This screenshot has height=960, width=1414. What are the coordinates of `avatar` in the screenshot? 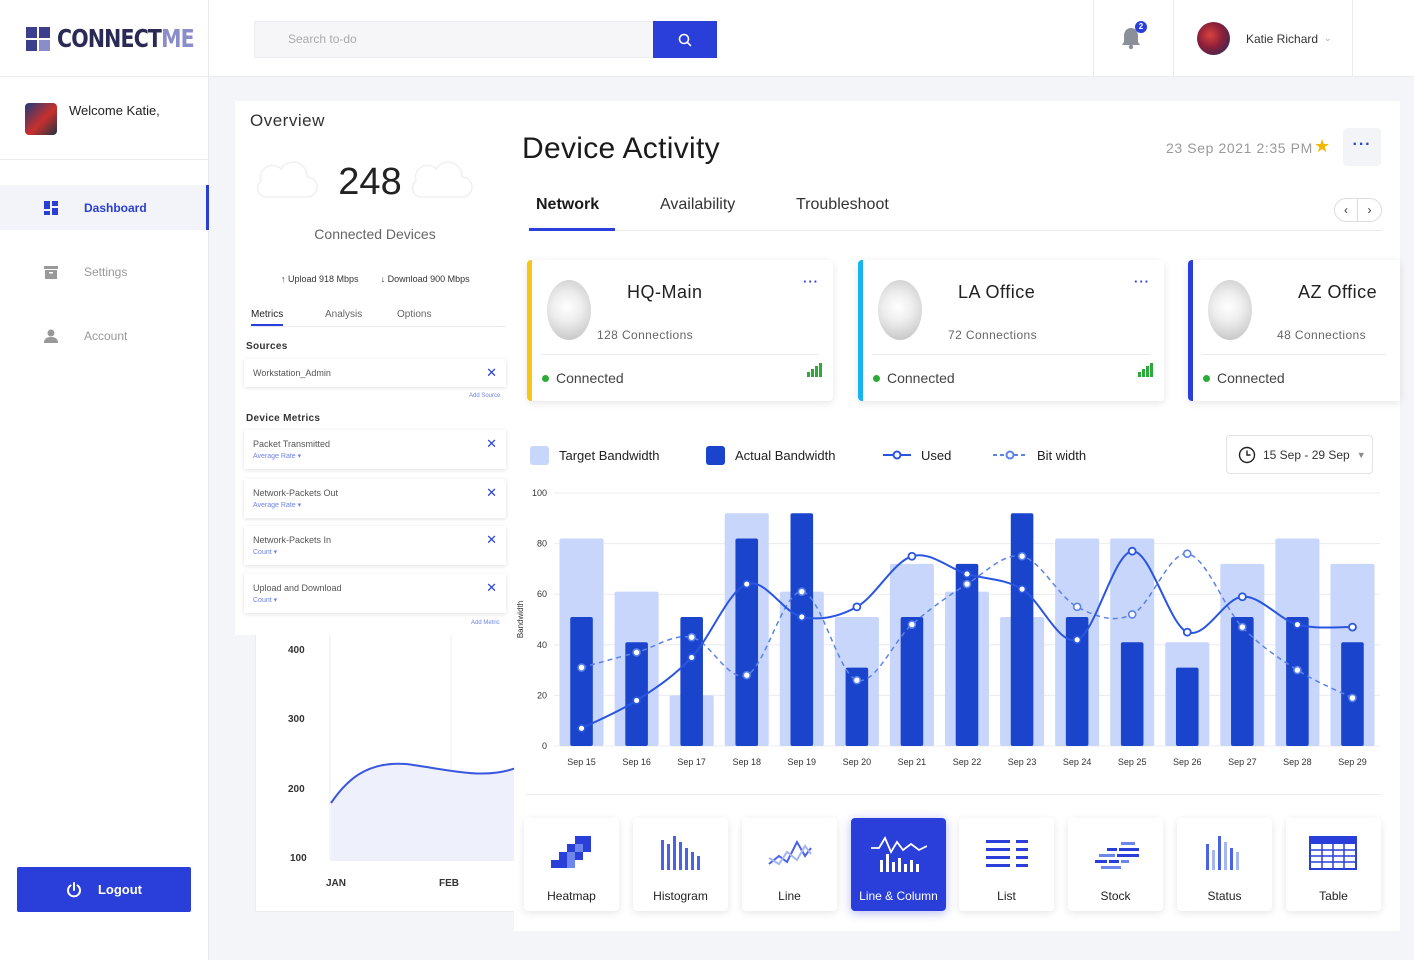 It's located at (41, 119).